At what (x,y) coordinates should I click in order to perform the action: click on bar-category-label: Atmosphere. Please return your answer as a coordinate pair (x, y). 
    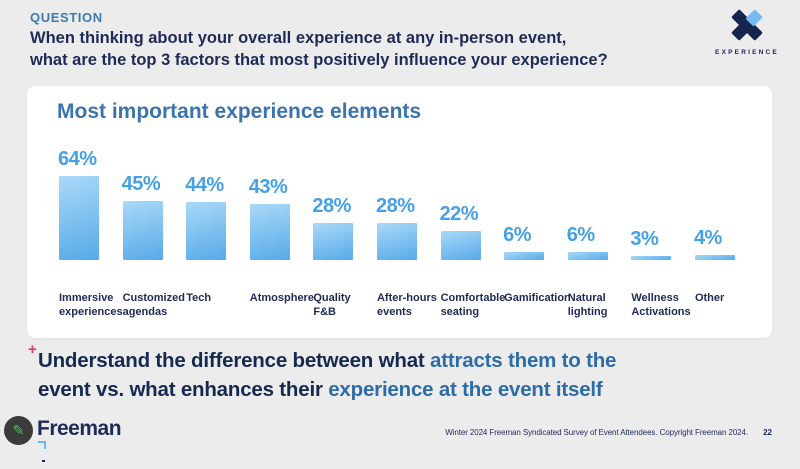
    Looking at the image, I should click on (281, 298).